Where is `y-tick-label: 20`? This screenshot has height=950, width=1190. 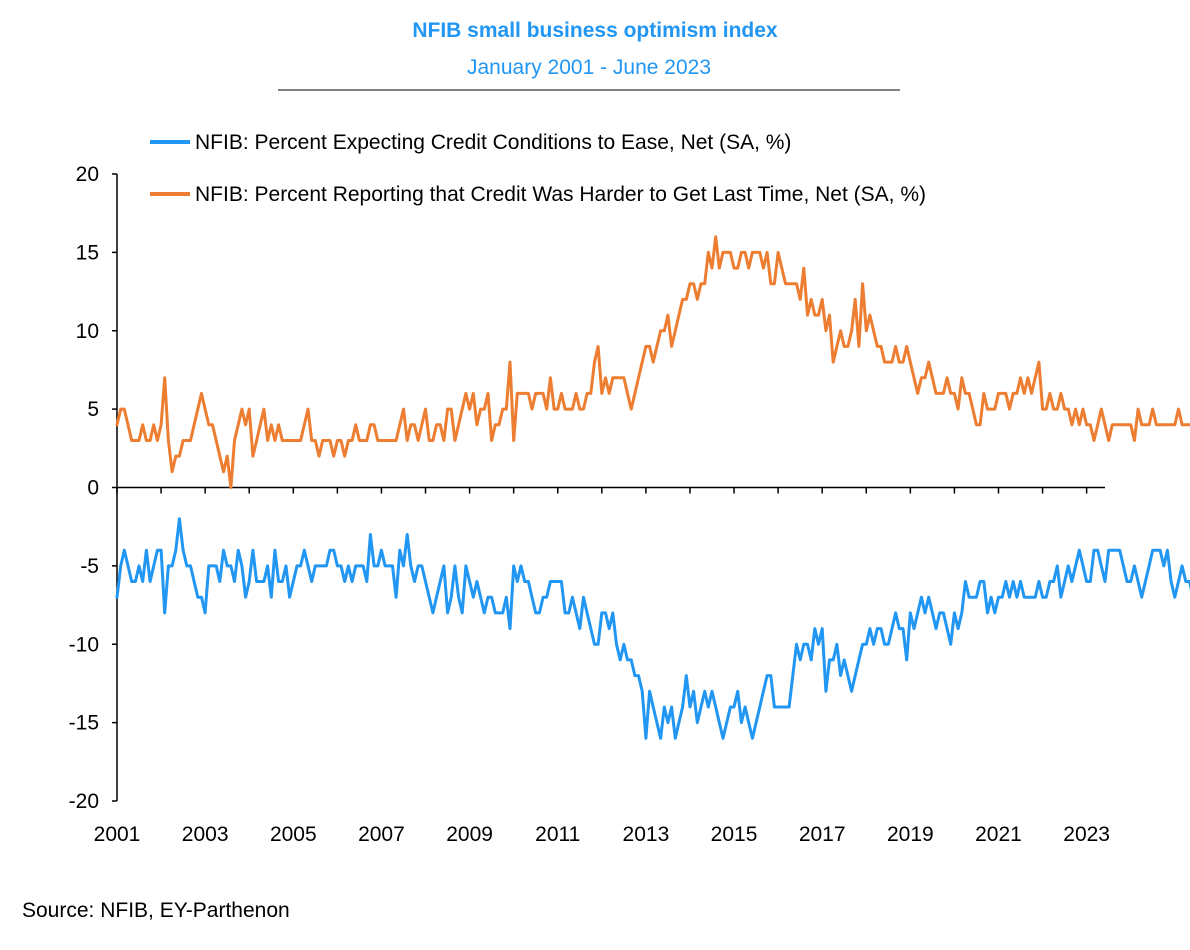 y-tick-label: 20 is located at coordinates (87, 174).